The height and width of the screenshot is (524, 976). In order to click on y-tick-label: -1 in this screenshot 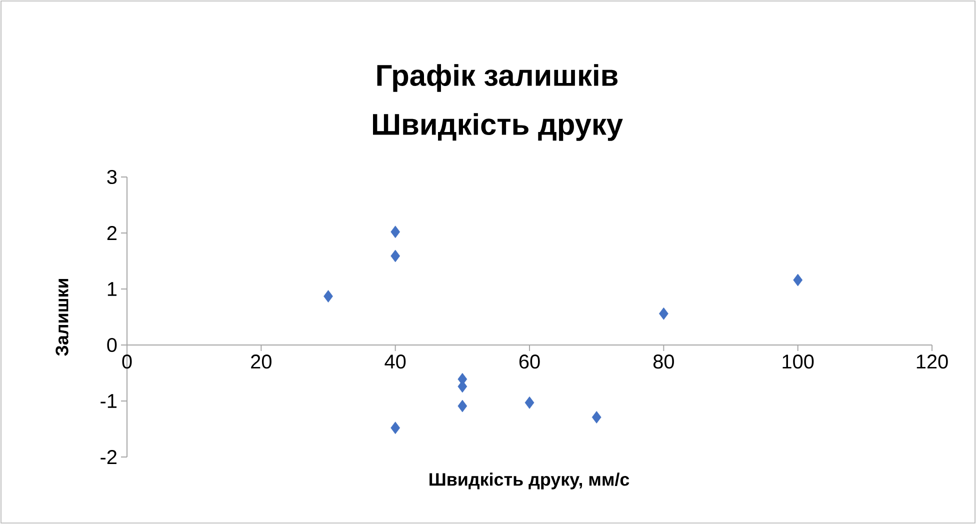, I will do `click(108, 401)`.